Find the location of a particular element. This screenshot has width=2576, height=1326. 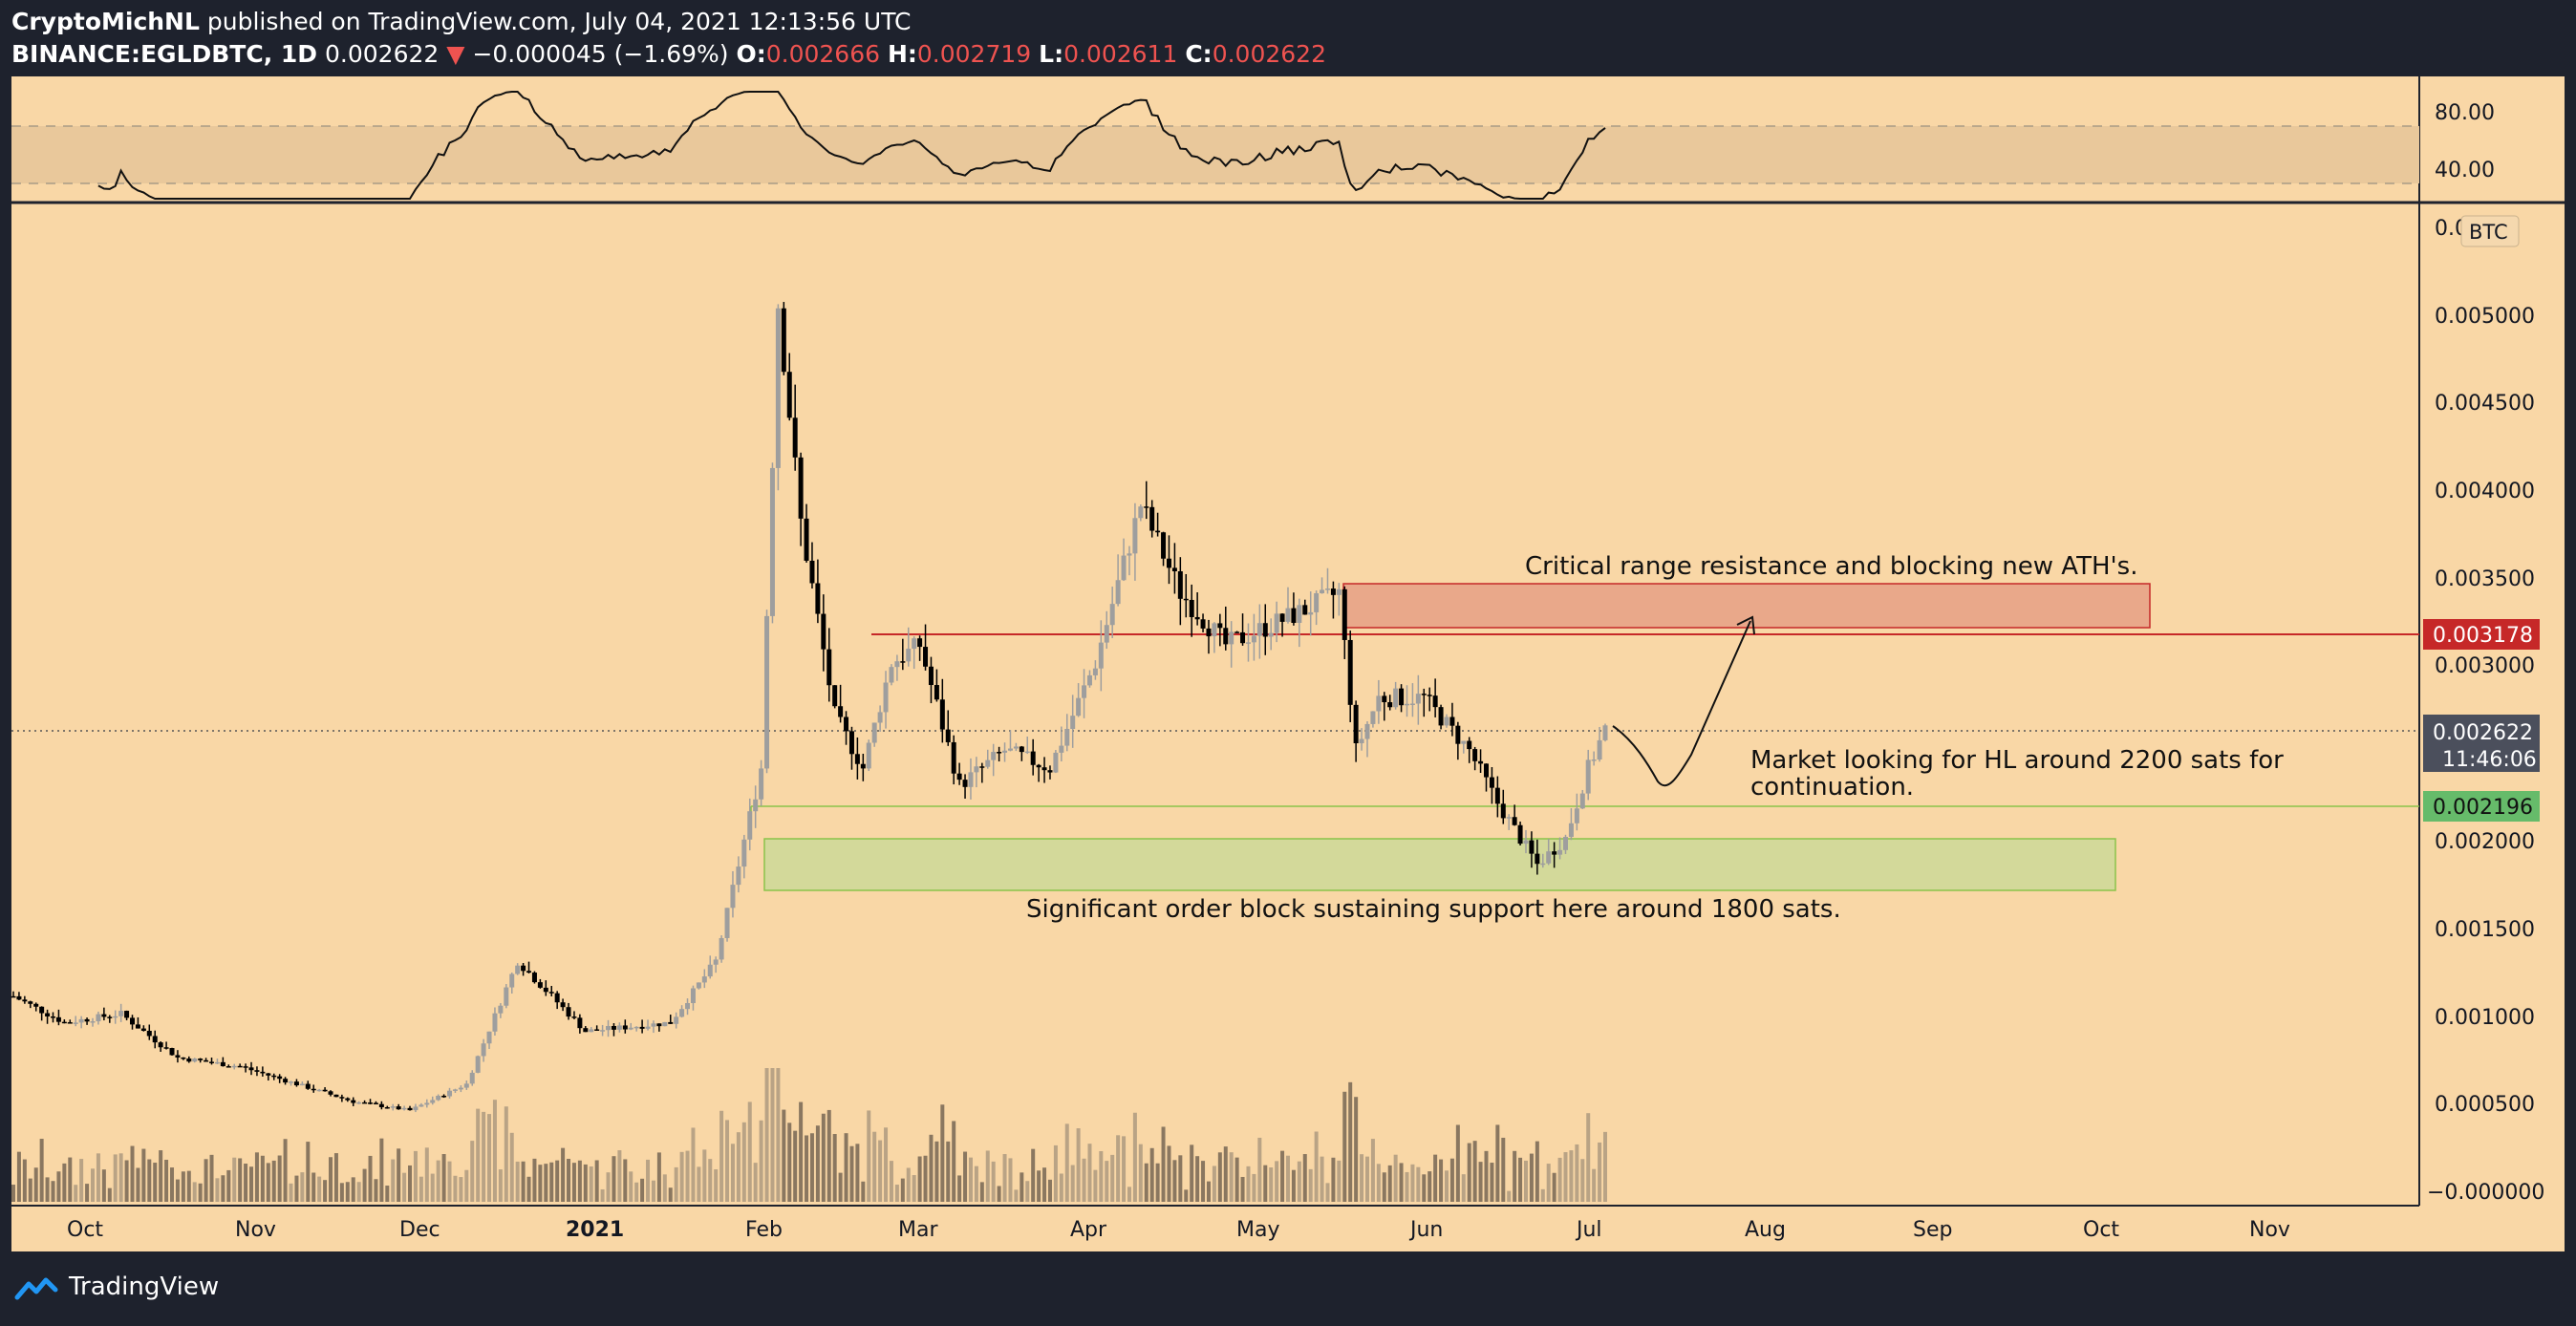

y-tick: 0.004000 is located at coordinates (2485, 491).